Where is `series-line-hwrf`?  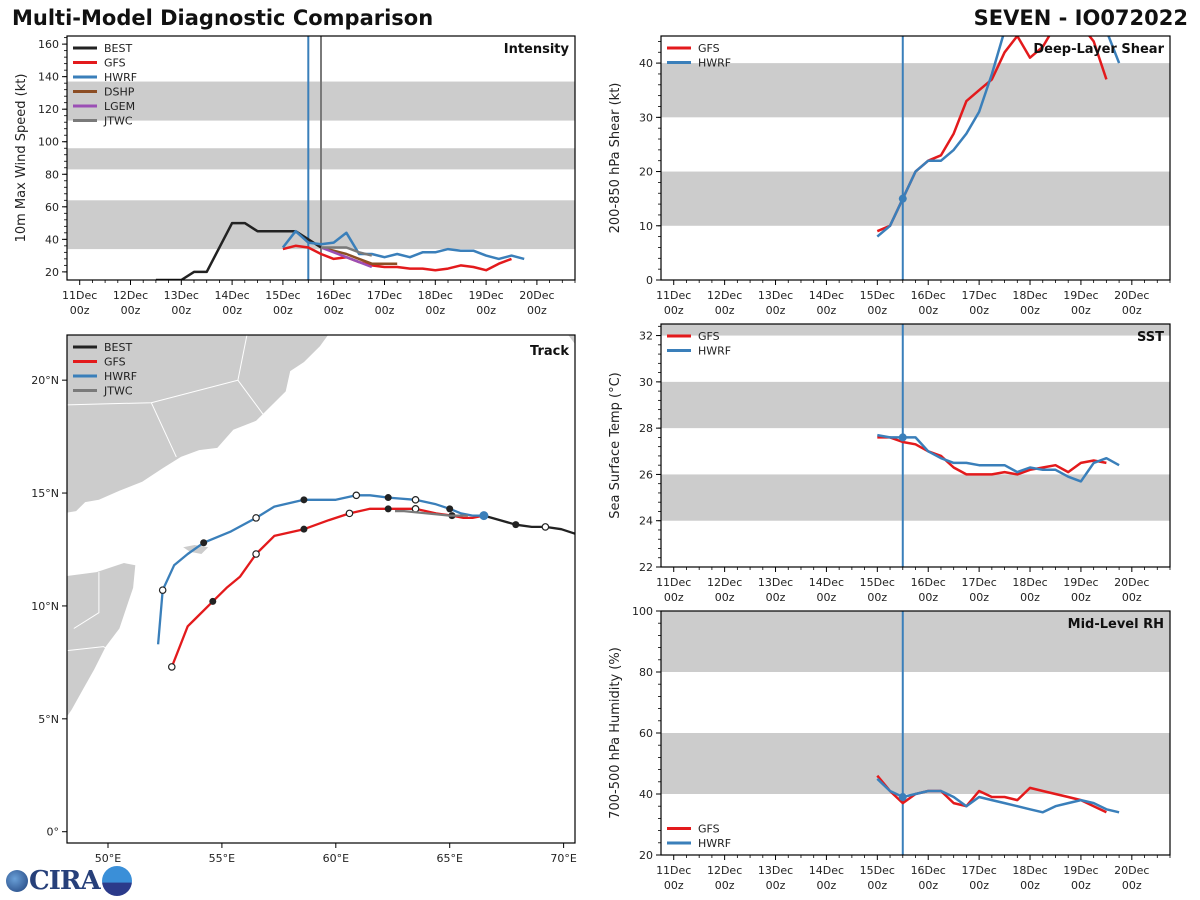
series-line-hwrf is located at coordinates (998, 795).